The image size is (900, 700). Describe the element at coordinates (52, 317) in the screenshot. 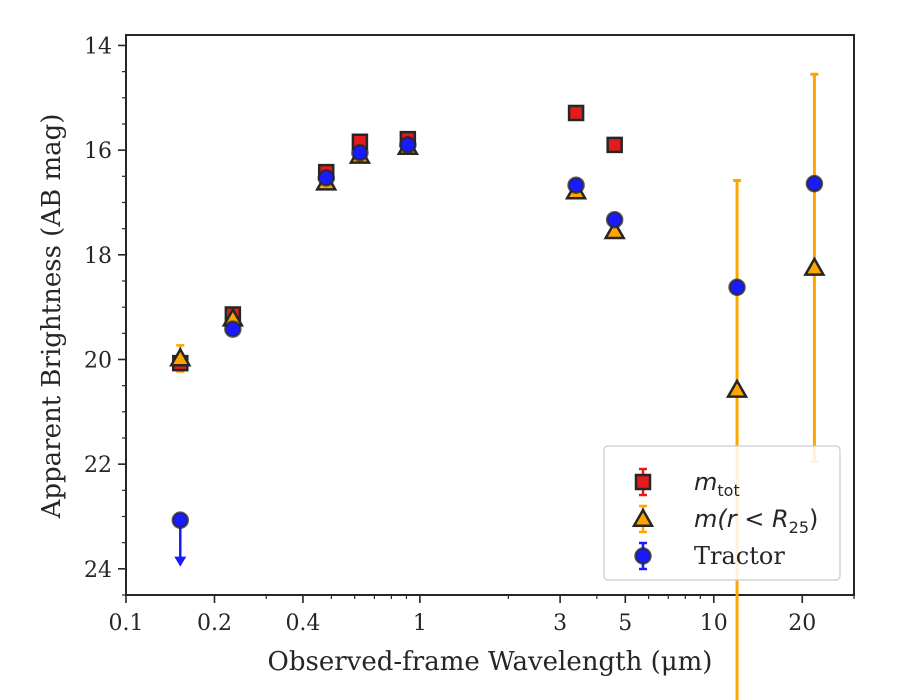

I see `y-axis-title: Apparent Brightness (AB mag)` at that location.